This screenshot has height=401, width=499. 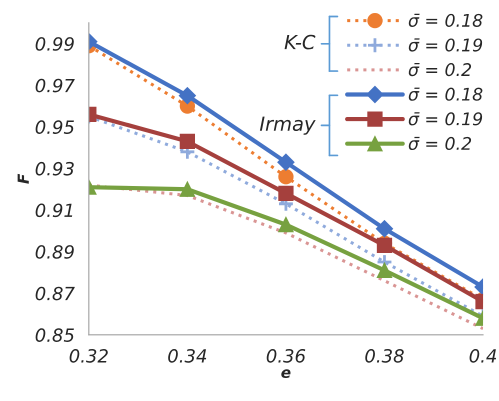 What do you see at coordinates (483, 356) in the screenshot?
I see `x-tick-label: 0.4` at bounding box center [483, 356].